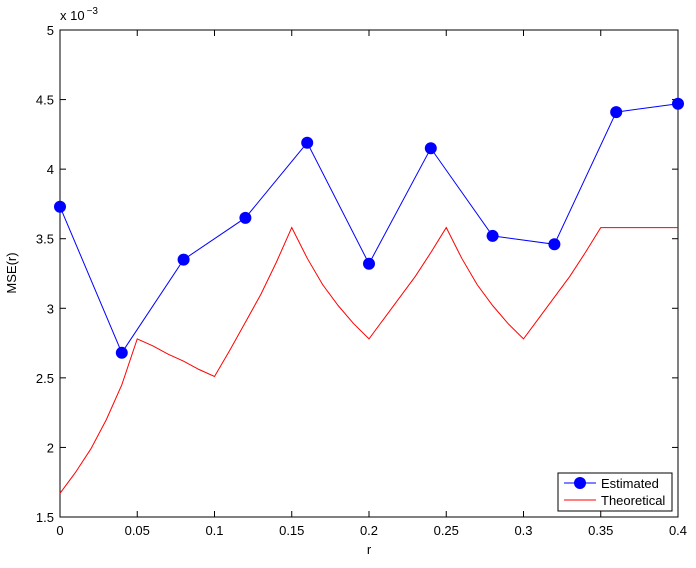  What do you see at coordinates (214, 530) in the screenshot?
I see `x-tick-label: 0.1` at bounding box center [214, 530].